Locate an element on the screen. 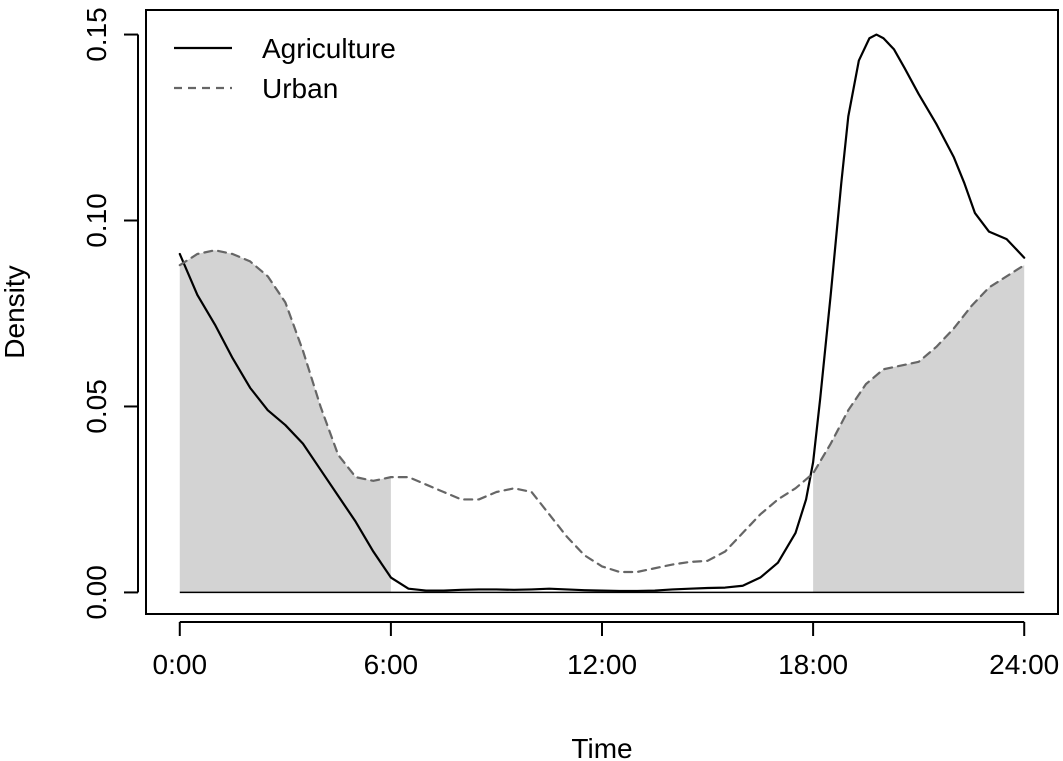  y-tick-label: 0.05 is located at coordinates (96, 406).